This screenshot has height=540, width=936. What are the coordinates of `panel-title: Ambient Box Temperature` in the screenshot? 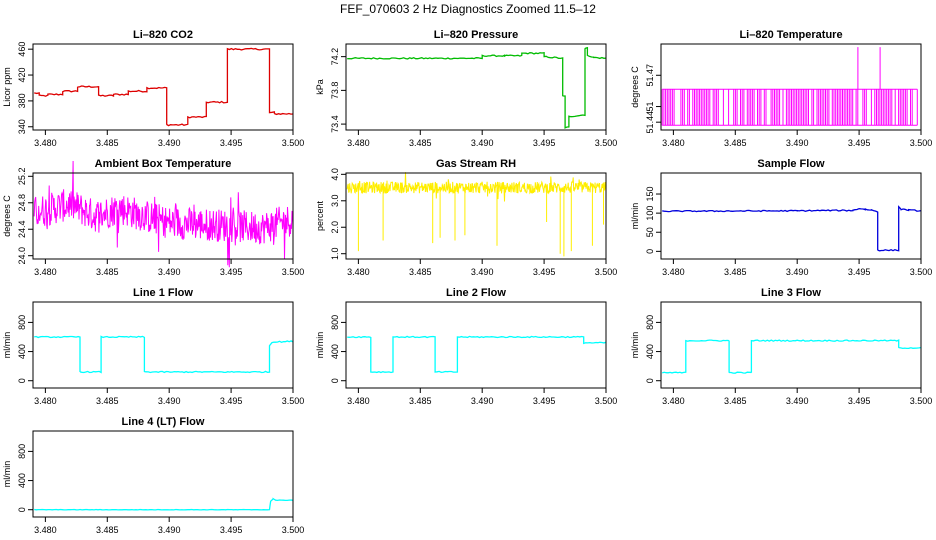 It's located at (163, 164).